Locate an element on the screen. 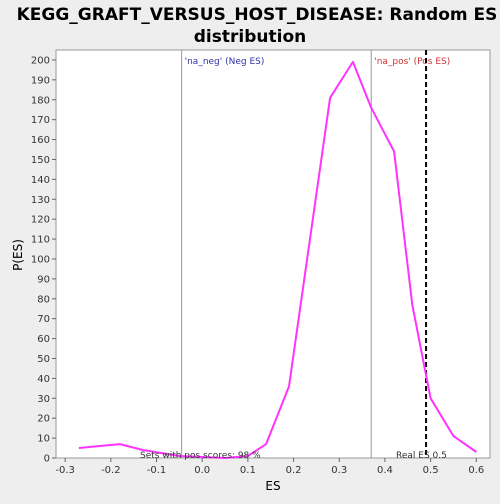 The height and width of the screenshot is (504, 500). x-tick-label: 0.3 is located at coordinates (339, 470).